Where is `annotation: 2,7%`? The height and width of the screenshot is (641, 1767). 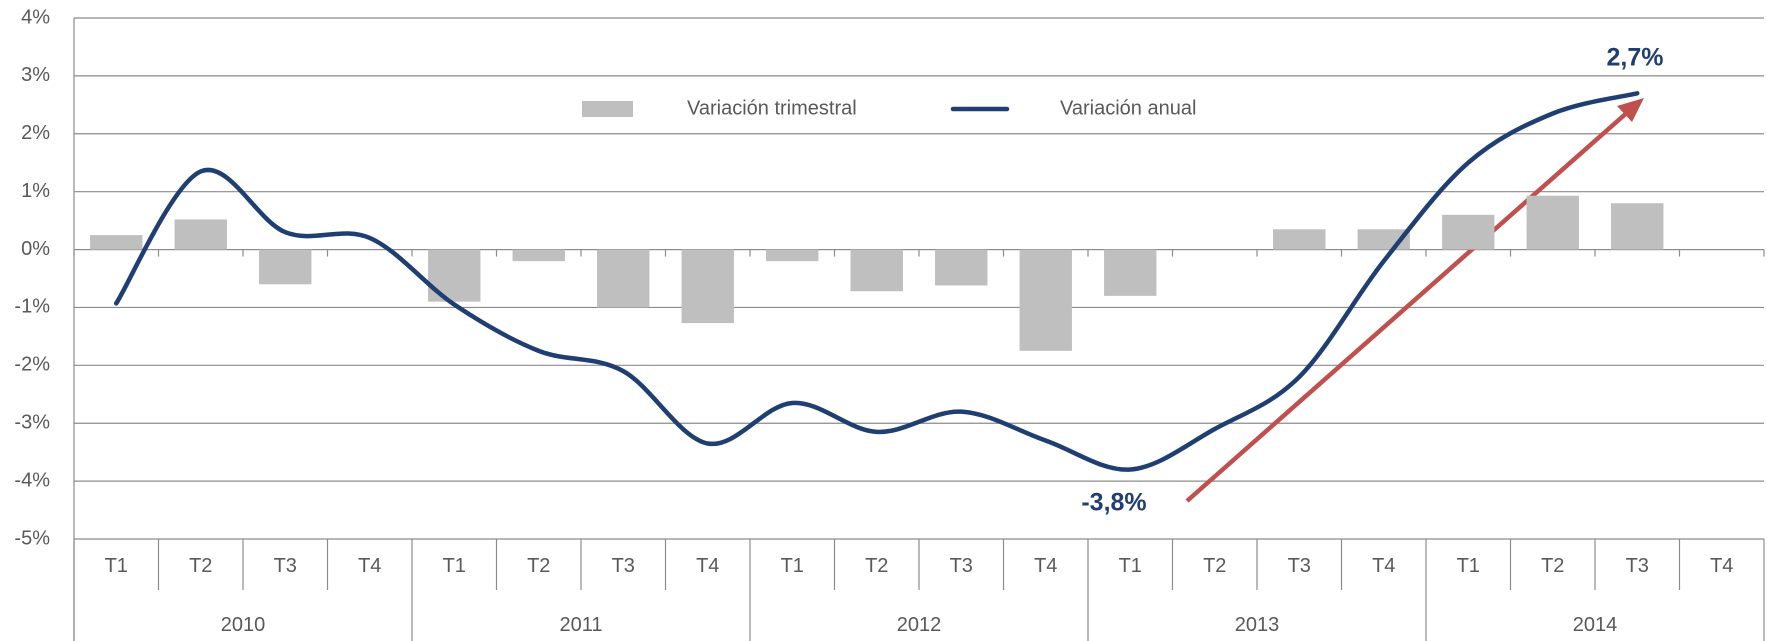 annotation: 2,7% is located at coordinates (1635, 58).